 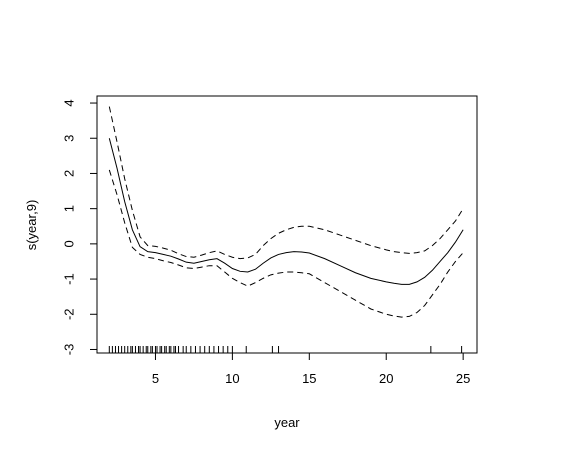 I want to click on y-tick-label: 4, so click(x=69, y=102).